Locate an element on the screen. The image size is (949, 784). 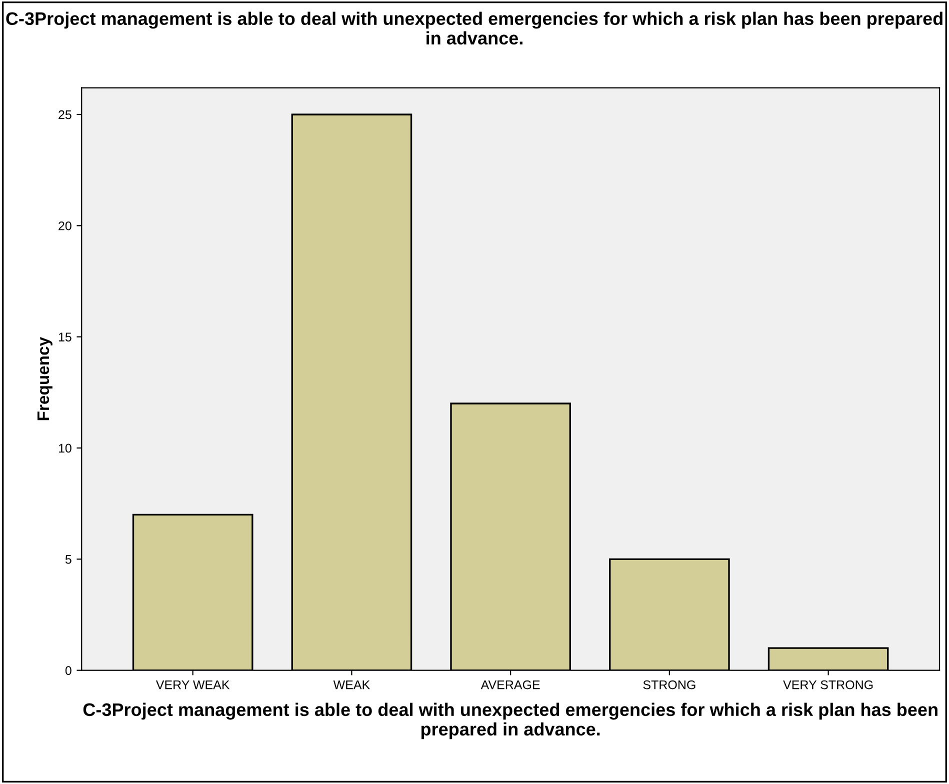
y-tick-label: 0 is located at coordinates (68, 670).